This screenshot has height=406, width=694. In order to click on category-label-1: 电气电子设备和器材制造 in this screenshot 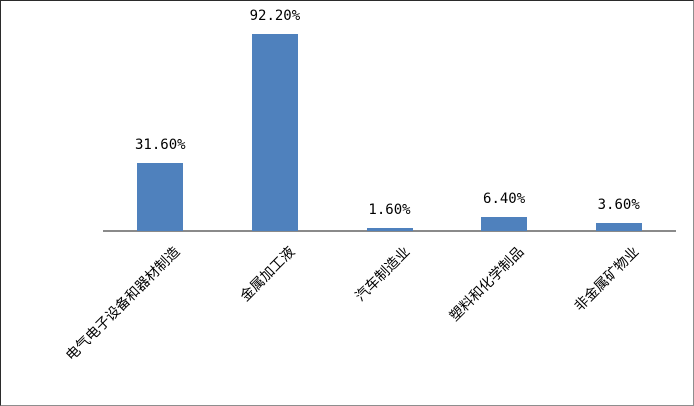, I will do `click(123, 304)`.